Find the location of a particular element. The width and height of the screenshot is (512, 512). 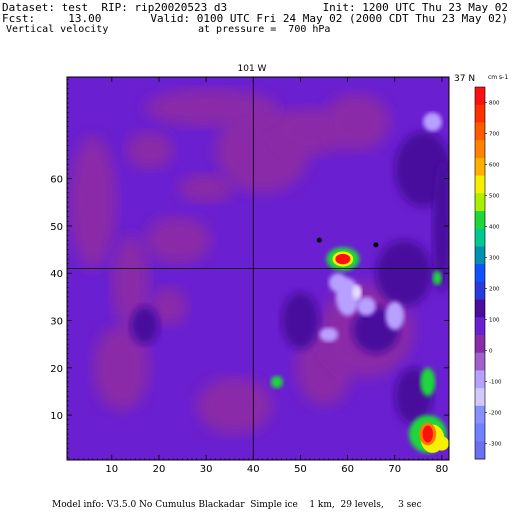

x-tick-label: 40 is located at coordinates (253, 469).